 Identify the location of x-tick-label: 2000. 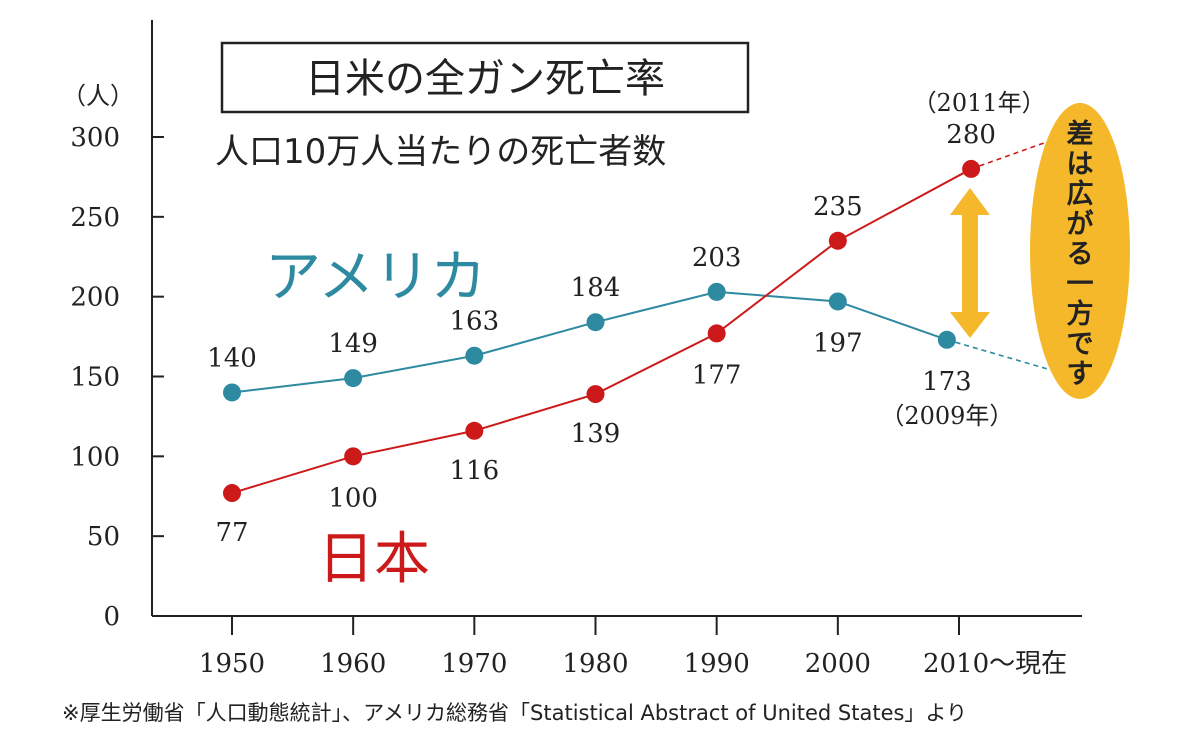
(838, 664).